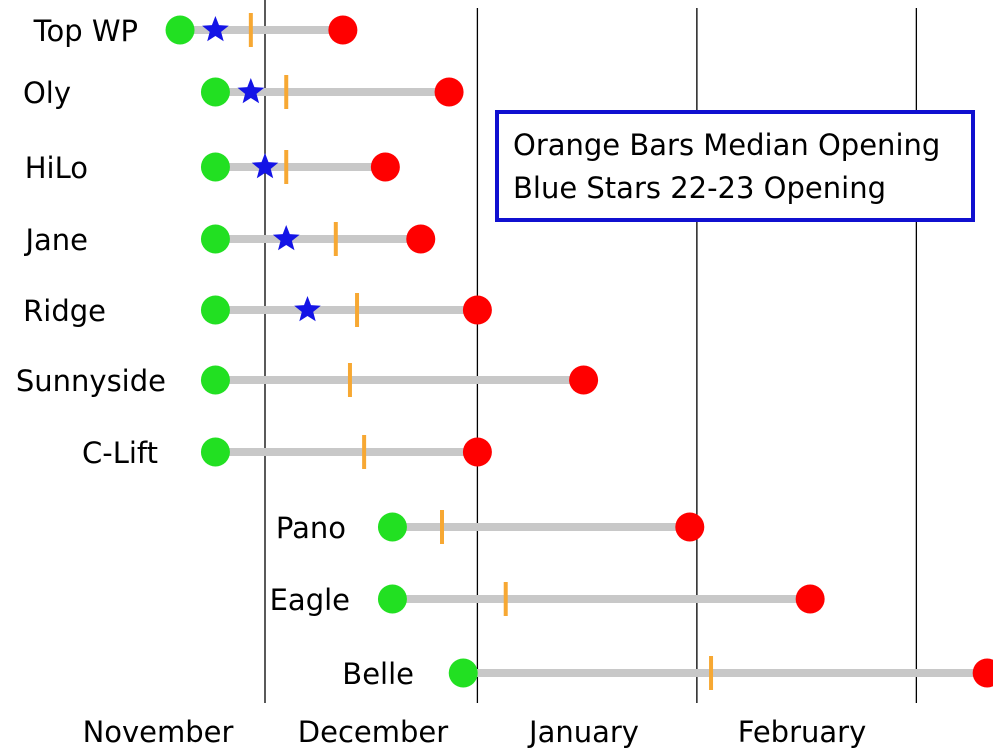  I want to click on lift-row: Jane, so click(229, 239).